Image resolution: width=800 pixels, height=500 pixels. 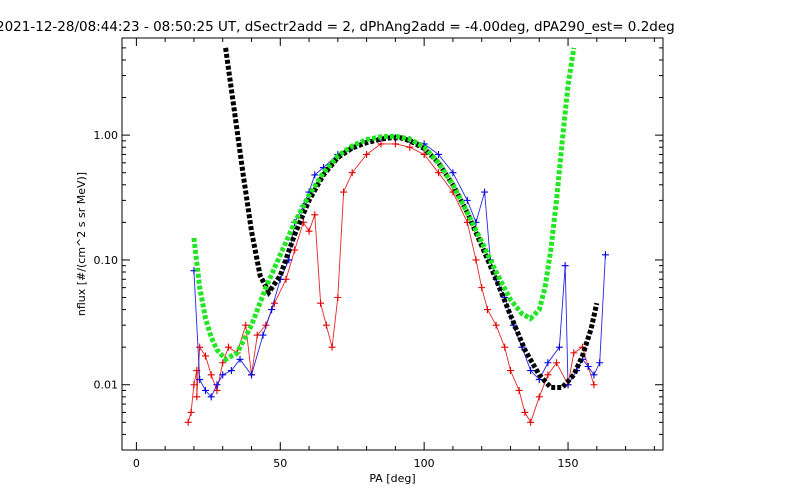 What do you see at coordinates (106, 135) in the screenshot?
I see `y-tick-label: 1.00` at bounding box center [106, 135].